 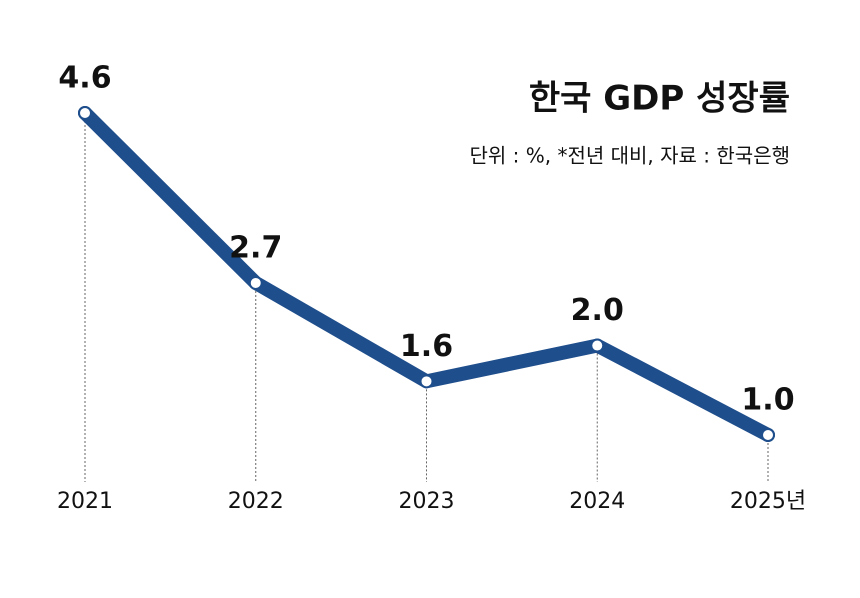 What do you see at coordinates (256, 501) in the screenshot?
I see `x-tick-label: 2022` at bounding box center [256, 501].